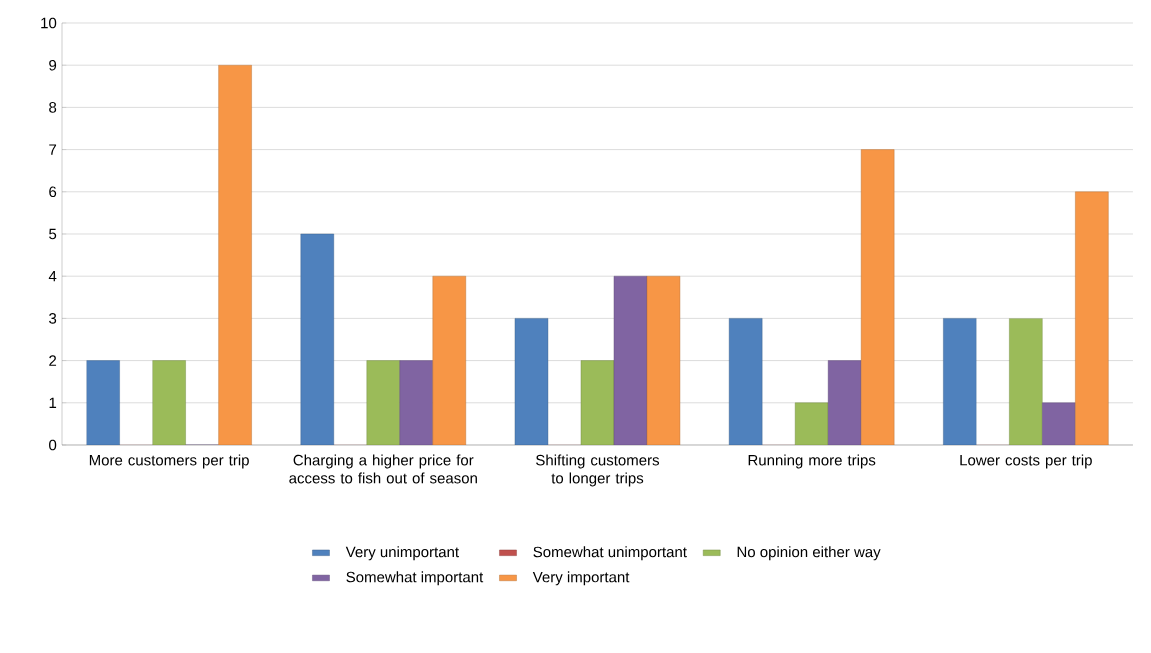 This screenshot has width=1151, height=653. Describe the element at coordinates (49, 23) in the screenshot. I see `y-tick-label: 10` at that location.